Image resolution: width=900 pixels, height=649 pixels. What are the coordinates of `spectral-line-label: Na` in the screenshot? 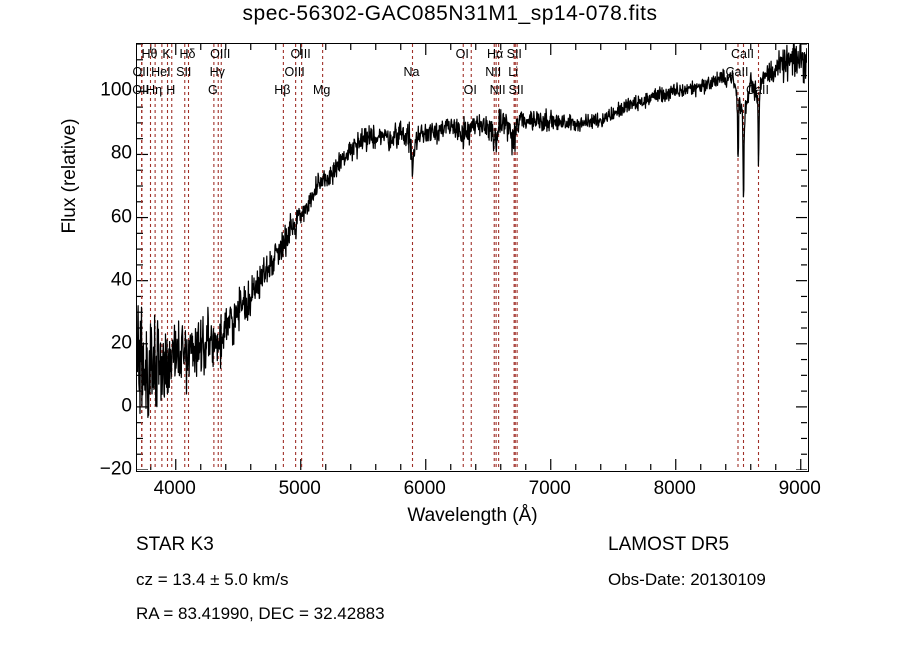 It's located at (411, 72).